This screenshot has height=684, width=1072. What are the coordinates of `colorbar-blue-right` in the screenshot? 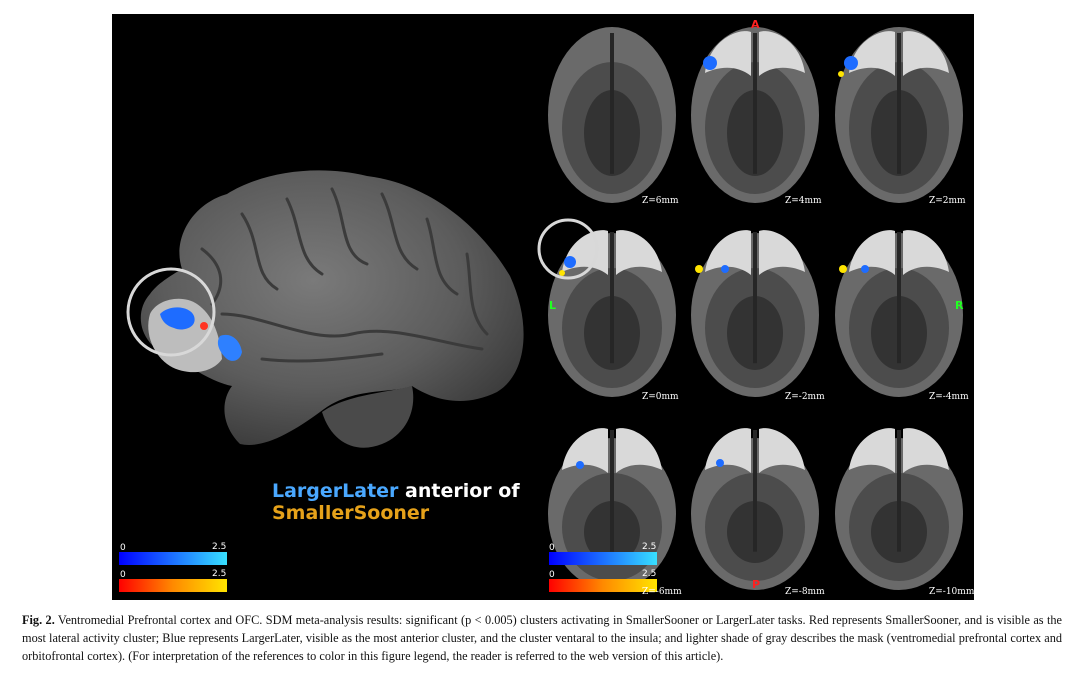 It's located at (603, 558).